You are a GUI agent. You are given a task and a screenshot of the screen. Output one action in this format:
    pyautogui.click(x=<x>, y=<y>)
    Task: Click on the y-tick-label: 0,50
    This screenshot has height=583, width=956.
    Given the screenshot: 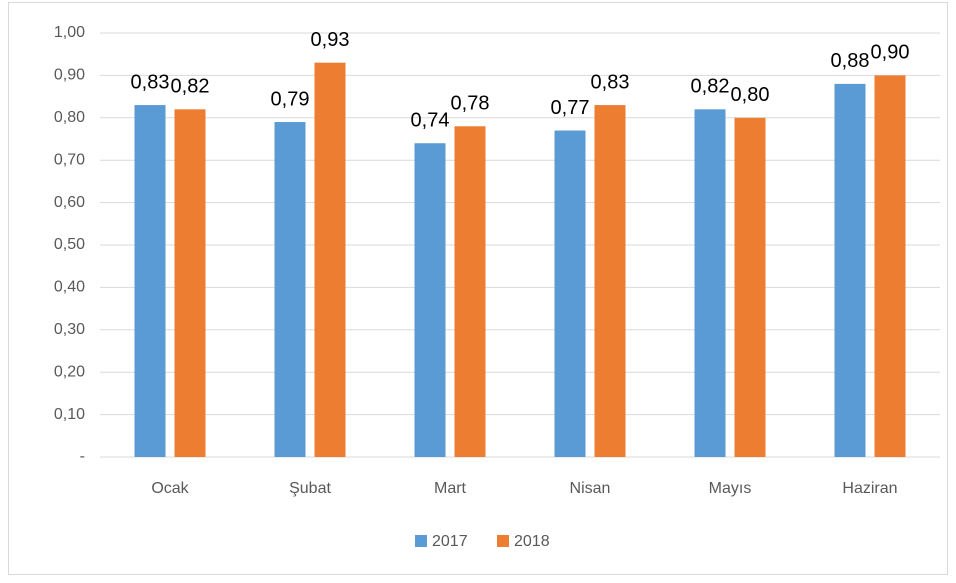 What is the action you would take?
    pyautogui.click(x=69, y=244)
    